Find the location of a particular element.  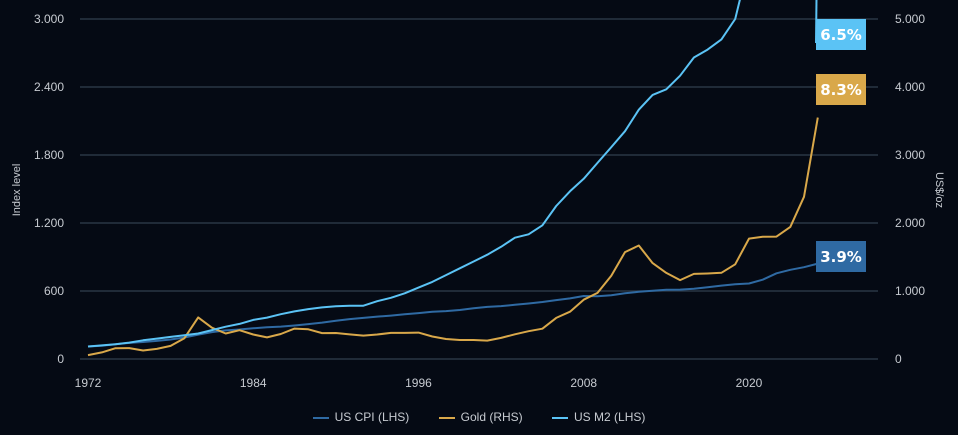

legend-swatch-us-cpi is located at coordinates (320, 417).